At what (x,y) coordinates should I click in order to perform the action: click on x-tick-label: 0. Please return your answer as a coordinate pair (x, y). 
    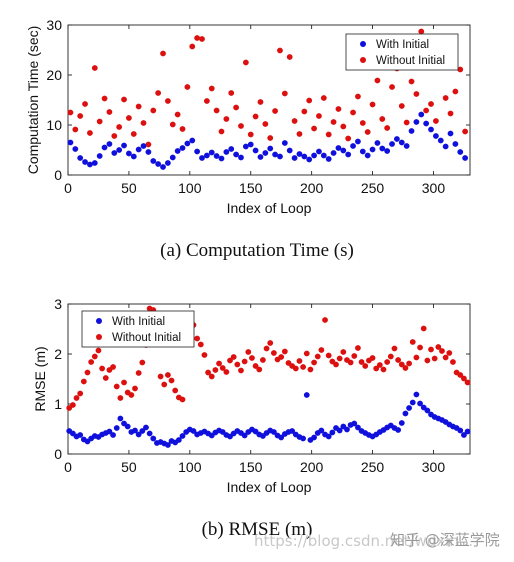
    Looking at the image, I should click on (68, 188).